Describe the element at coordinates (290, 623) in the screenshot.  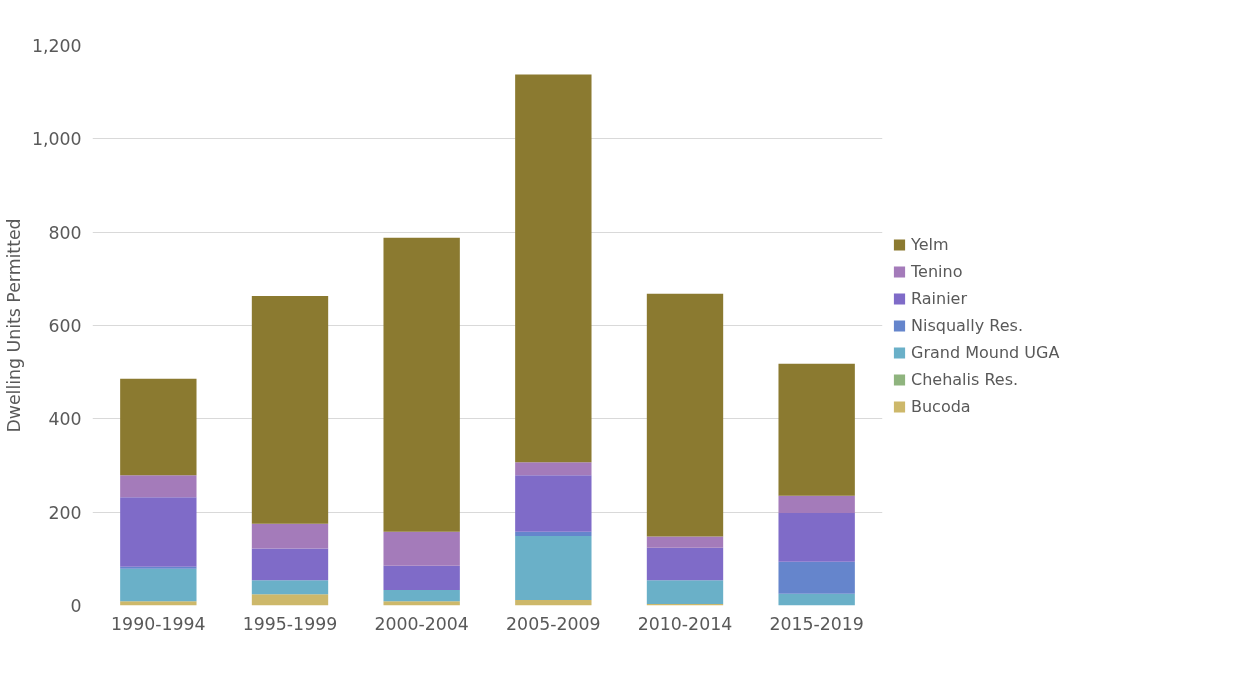
I see `x-tick-label: 1995-1999` at that location.